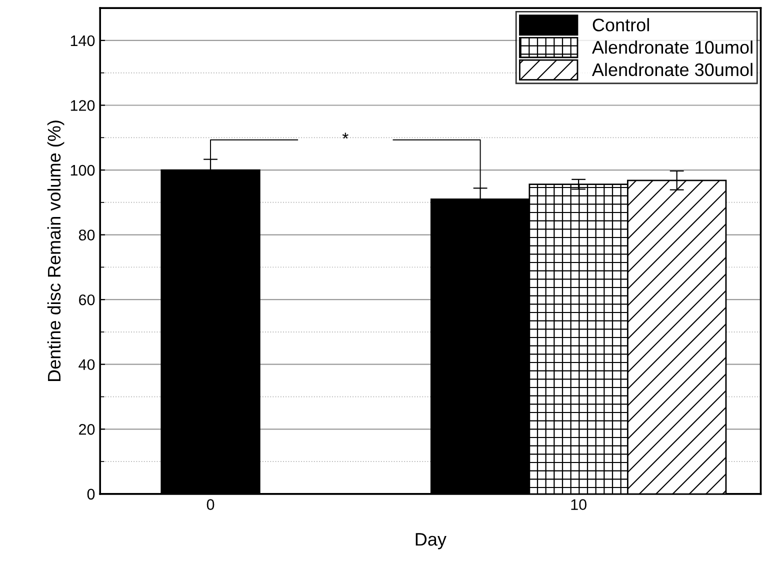 The width and height of the screenshot is (770, 577). Describe the element at coordinates (86, 364) in the screenshot. I see `y-tick-label: 40` at that location.